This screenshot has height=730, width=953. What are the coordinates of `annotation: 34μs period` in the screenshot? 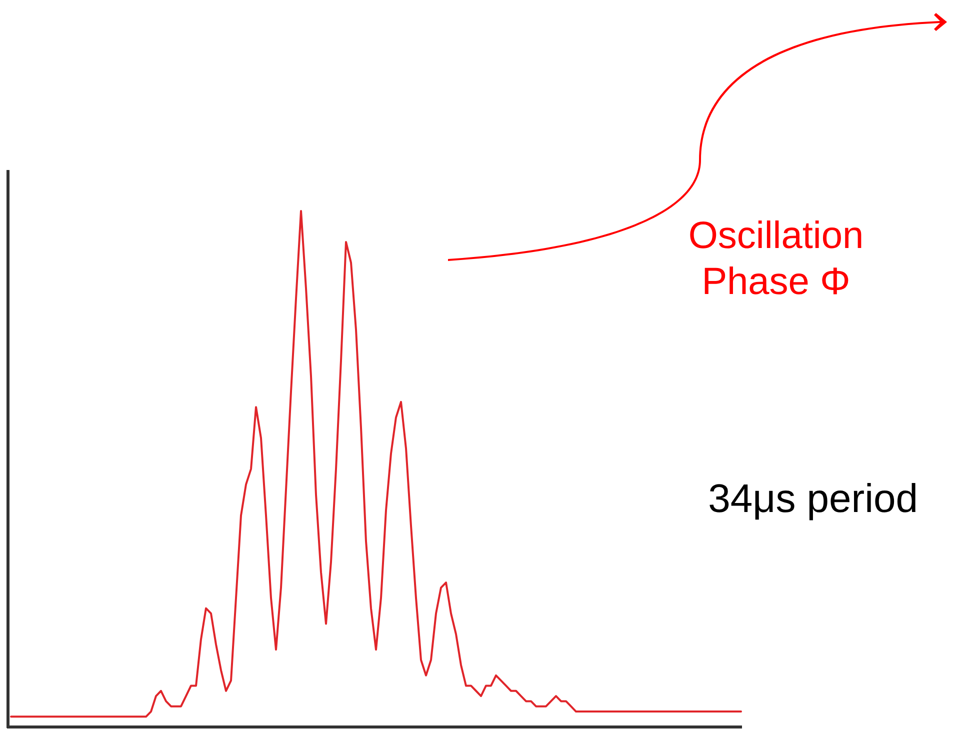 It's located at (813, 499).